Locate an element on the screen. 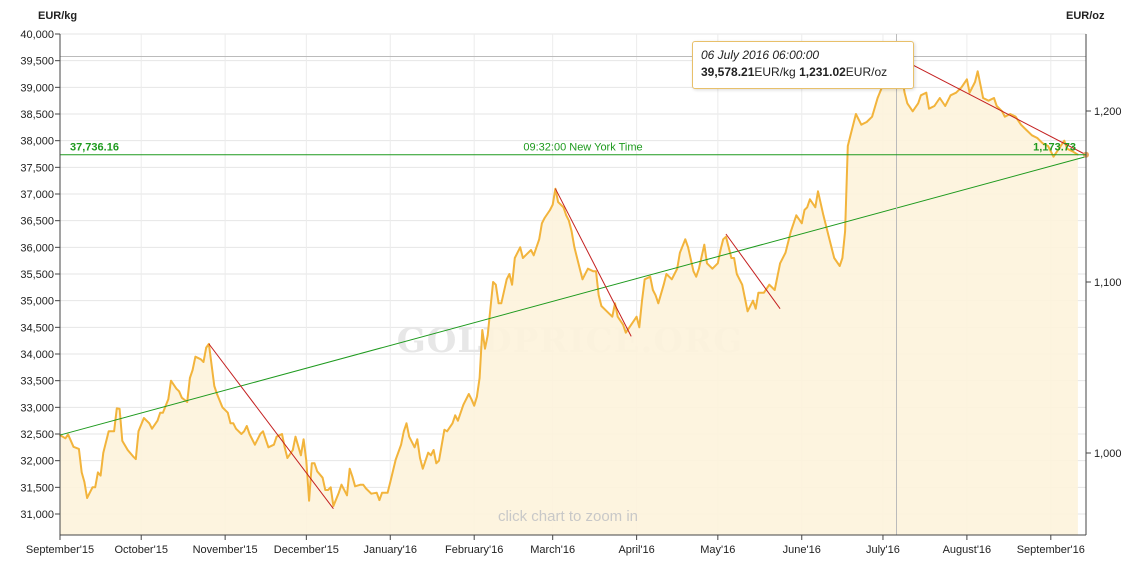  y-tick-label-right: 1,200 is located at coordinates (1108, 112).